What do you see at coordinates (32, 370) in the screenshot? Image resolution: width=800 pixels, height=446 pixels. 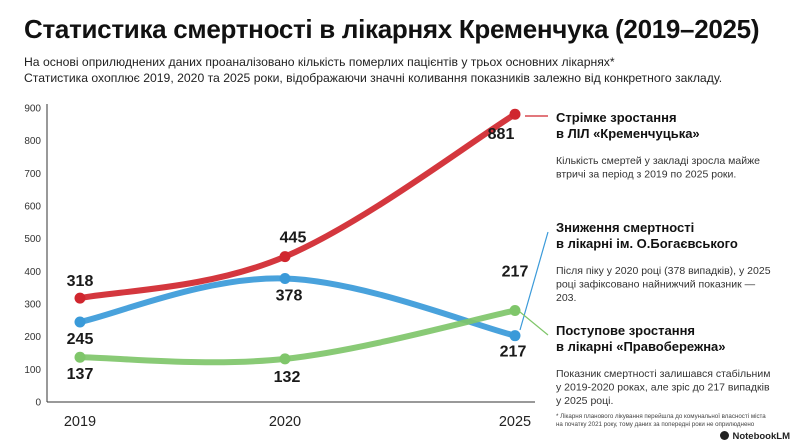 I see `y-tick-label: 100` at bounding box center [32, 370].